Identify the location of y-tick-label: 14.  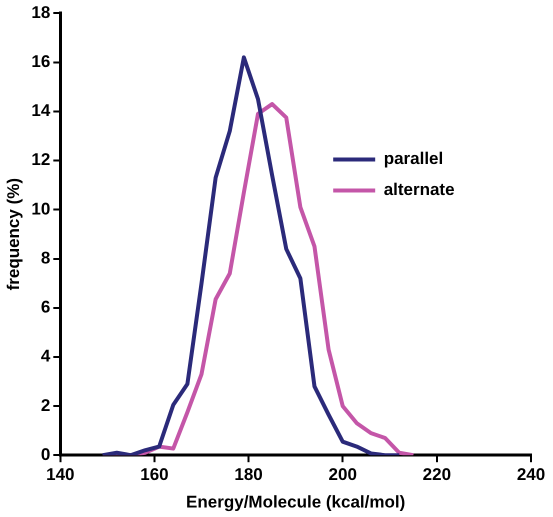
(41, 110).